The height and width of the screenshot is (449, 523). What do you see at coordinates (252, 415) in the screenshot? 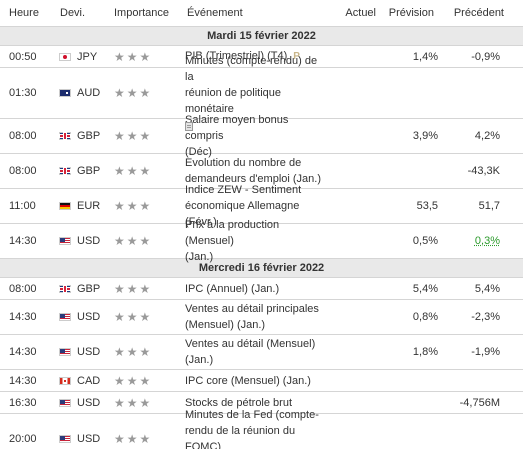
I see `event-name-line: Minutes de la Fed (compte-` at bounding box center [252, 415].